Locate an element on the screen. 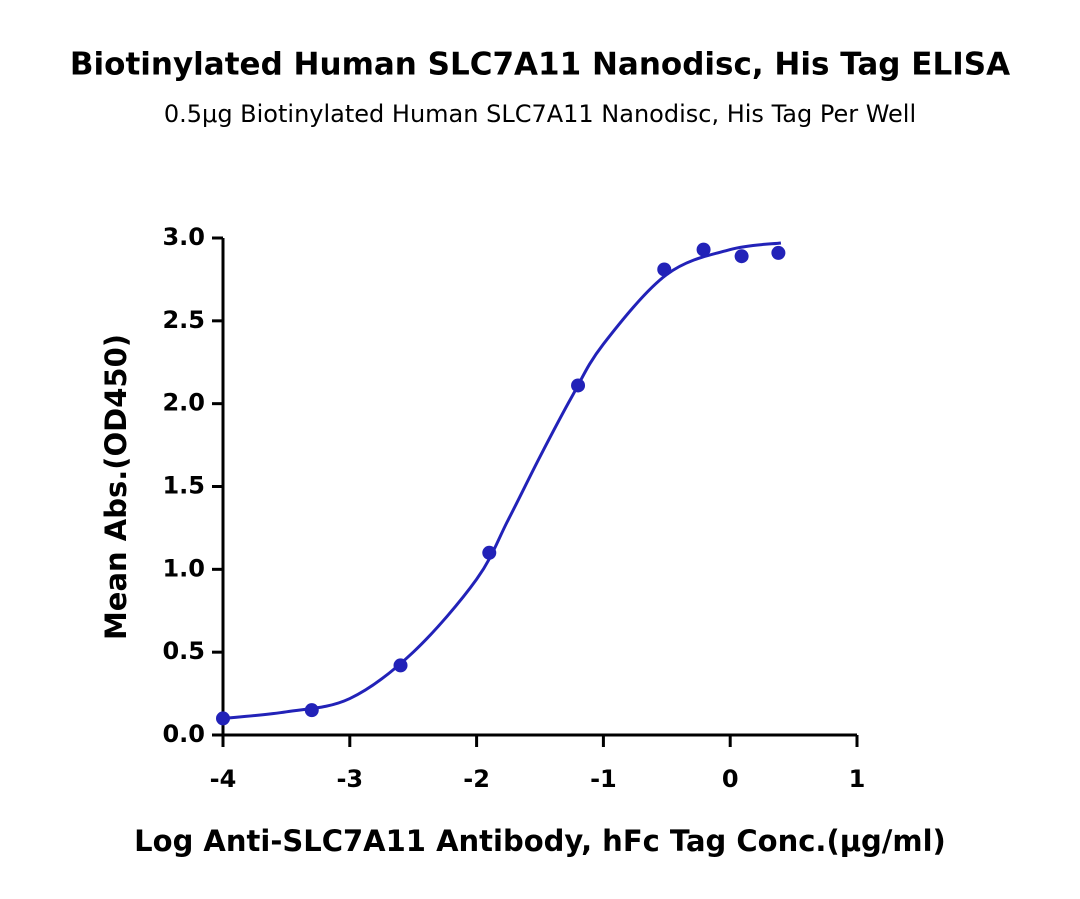  x-tick-label: -4 is located at coordinates (223, 779).